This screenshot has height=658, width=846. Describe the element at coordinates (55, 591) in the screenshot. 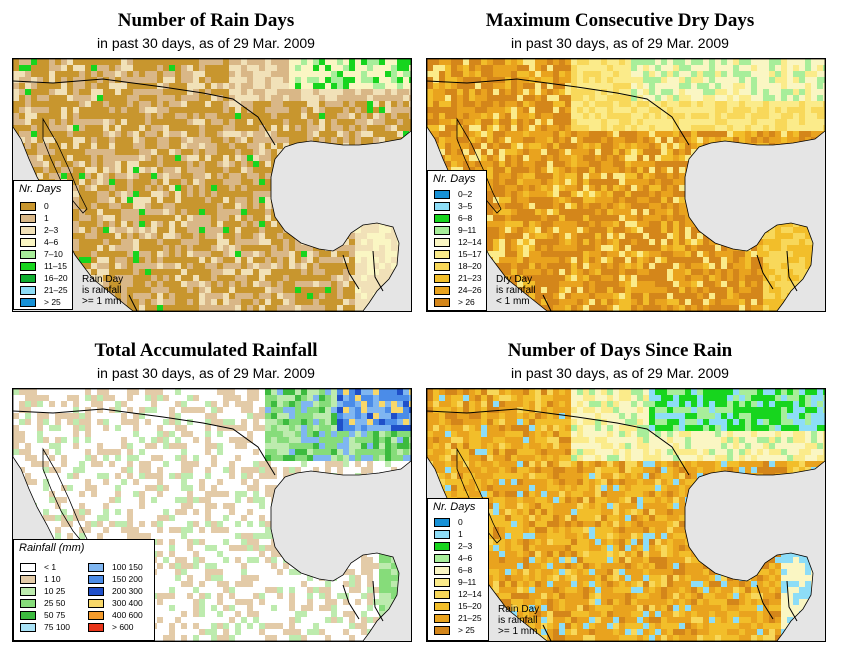

I see `legend-label: 10 25` at that location.